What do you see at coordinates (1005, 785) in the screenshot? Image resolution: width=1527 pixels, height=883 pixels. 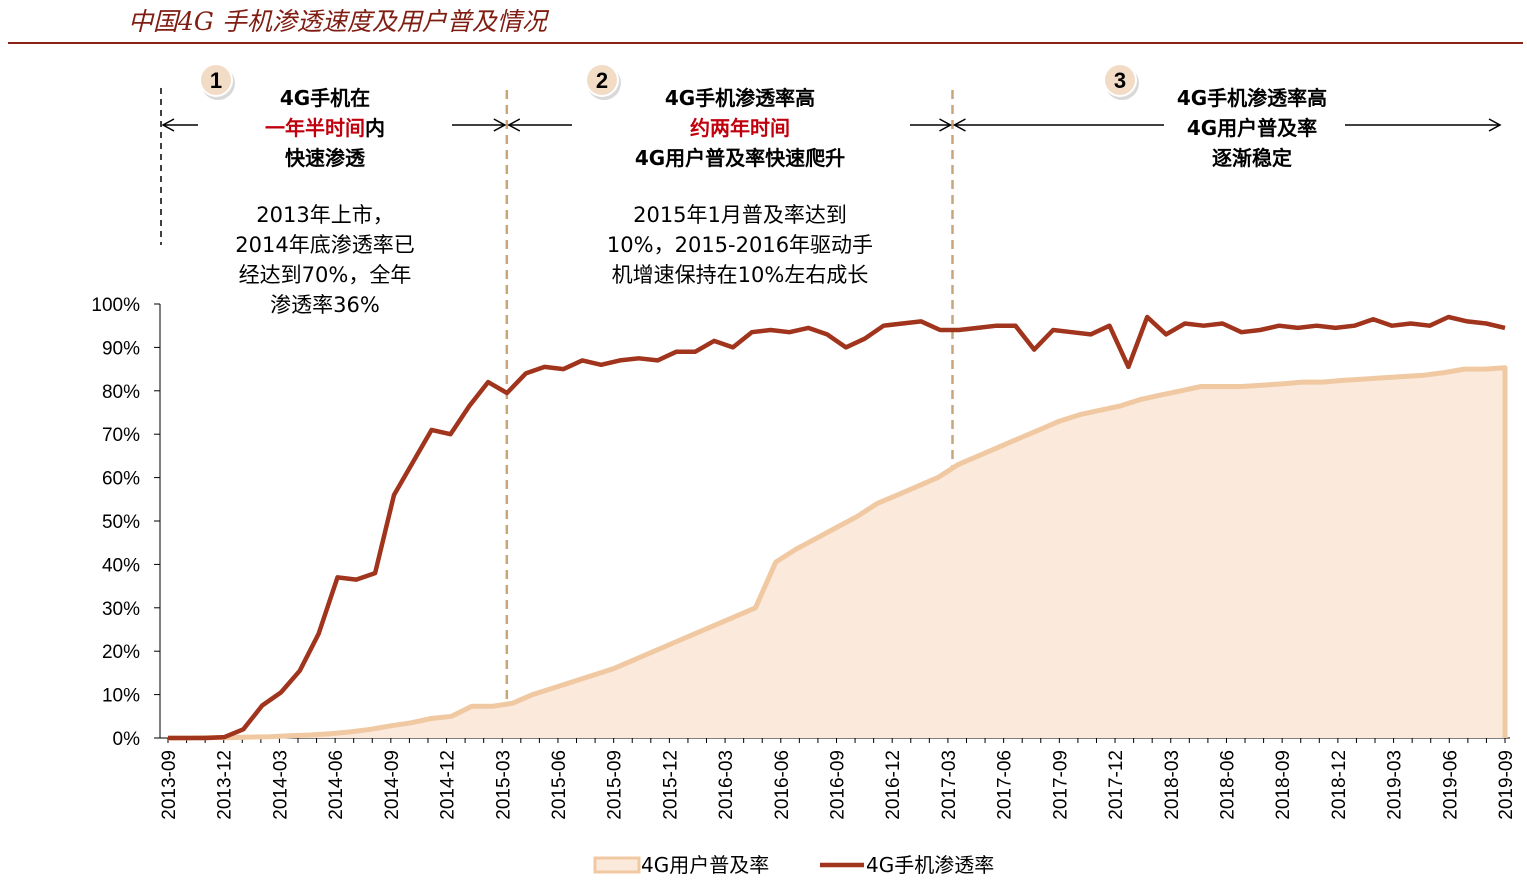 I see `x-tick-label: 2017-06` at bounding box center [1005, 785].